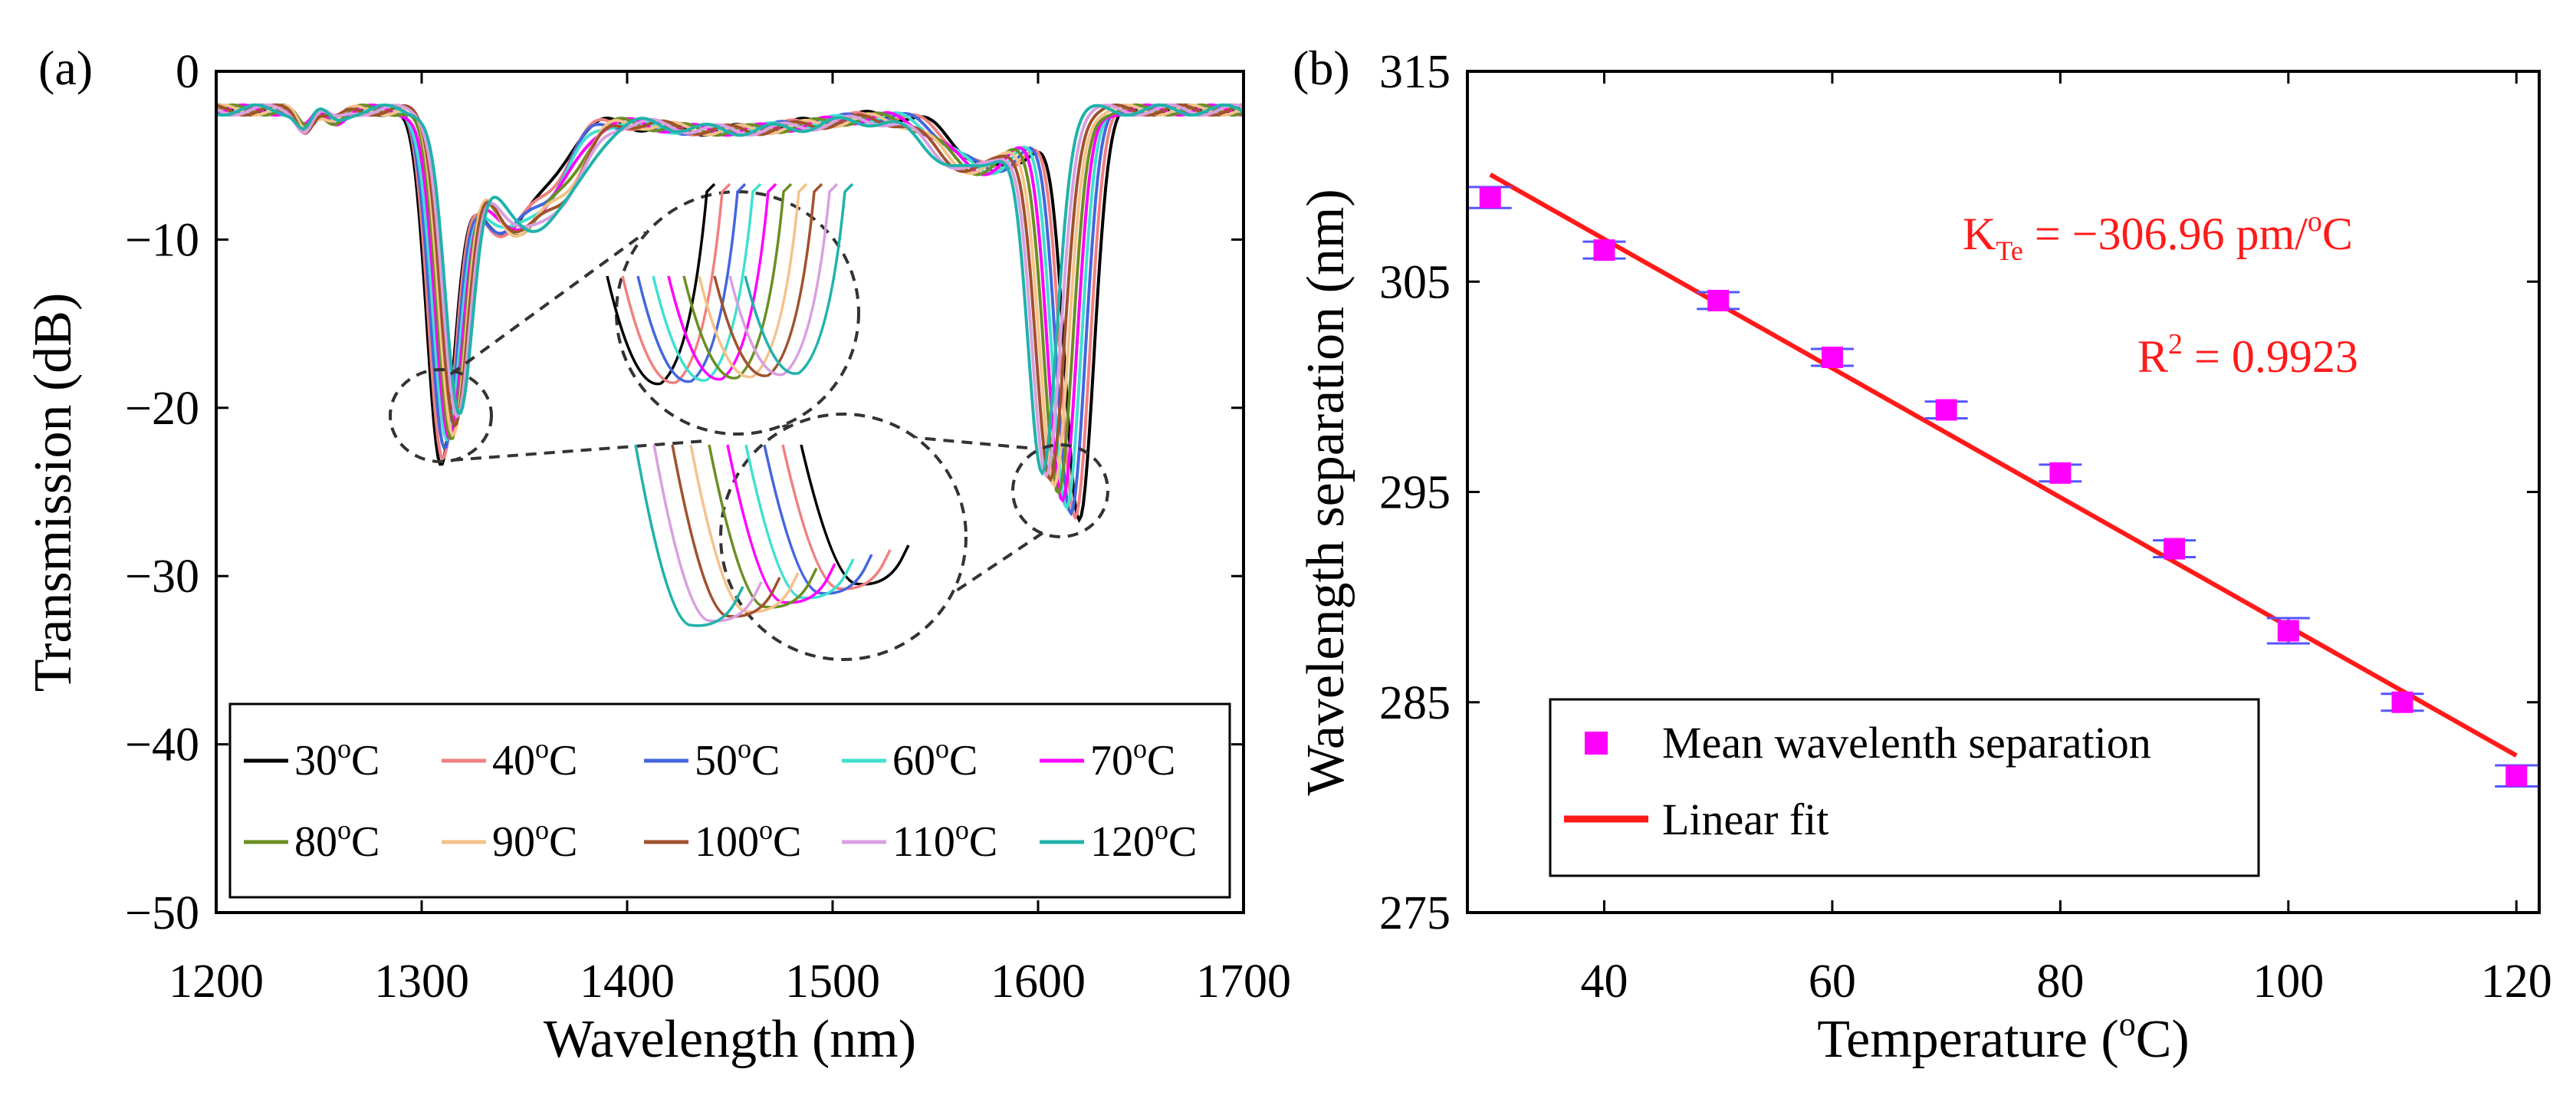 This screenshot has height=1102, width=2576. What do you see at coordinates (1604, 982) in the screenshot?
I see `panel-b-xtick-label: 40` at bounding box center [1604, 982].